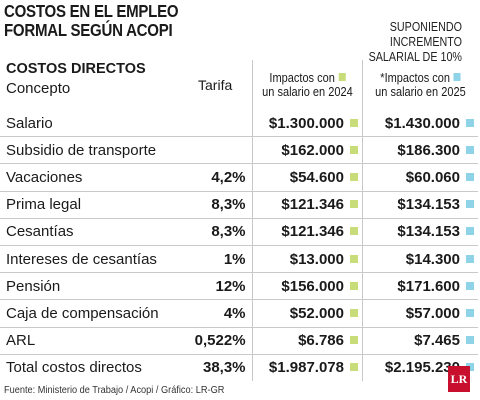  I want to click on column-2024-header-line-2: un salario en 2024, so click(307, 92).